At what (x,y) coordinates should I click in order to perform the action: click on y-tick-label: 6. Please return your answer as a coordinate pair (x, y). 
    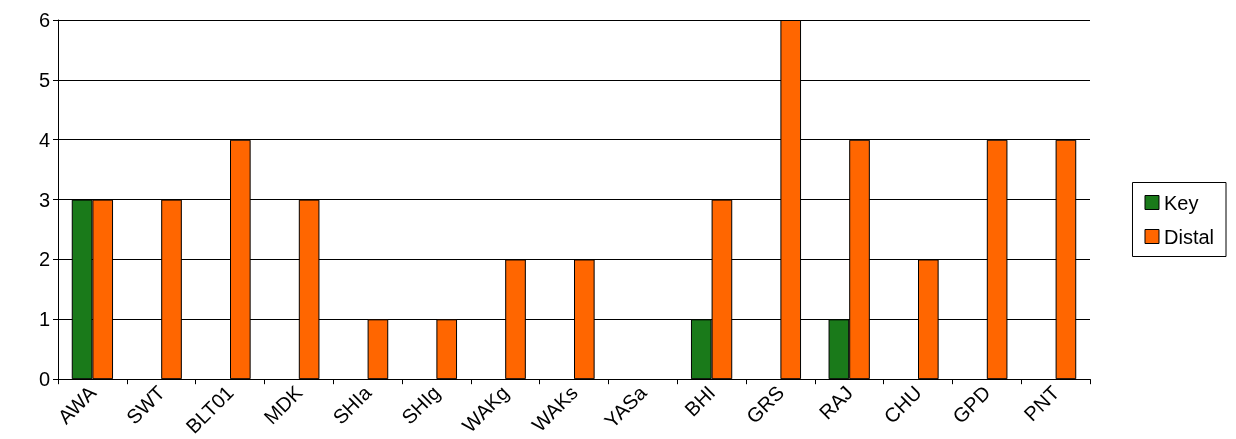
    Looking at the image, I should click on (44, 20).